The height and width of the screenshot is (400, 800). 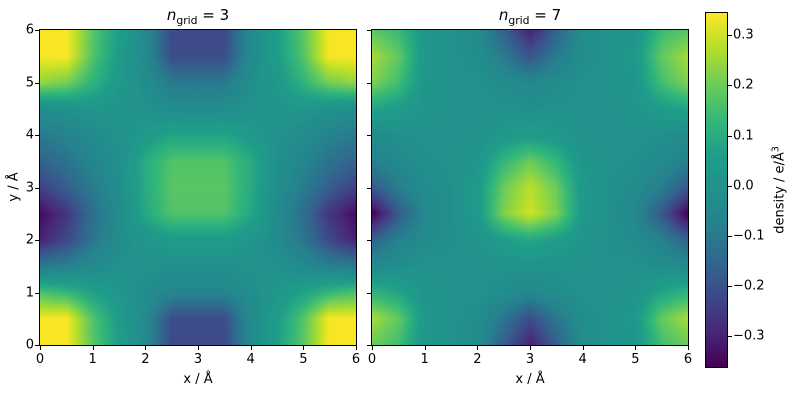 What do you see at coordinates (29, 345) in the screenshot?
I see `y-tick-label: 0` at bounding box center [29, 345].